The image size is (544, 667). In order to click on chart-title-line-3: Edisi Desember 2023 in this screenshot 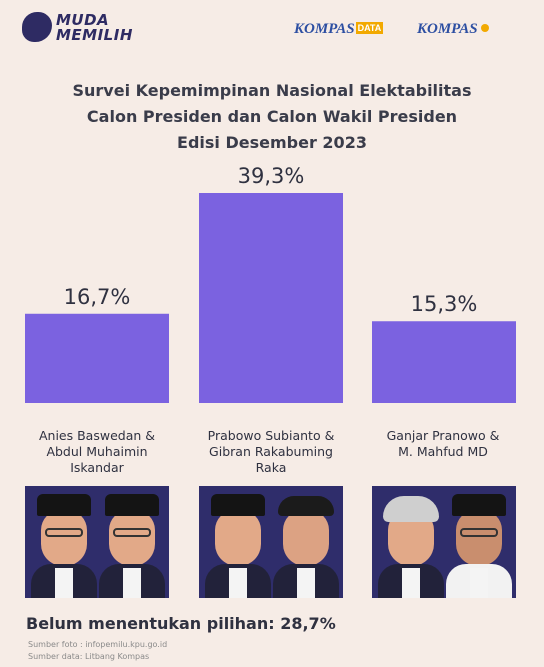, I will do `click(272, 142)`.